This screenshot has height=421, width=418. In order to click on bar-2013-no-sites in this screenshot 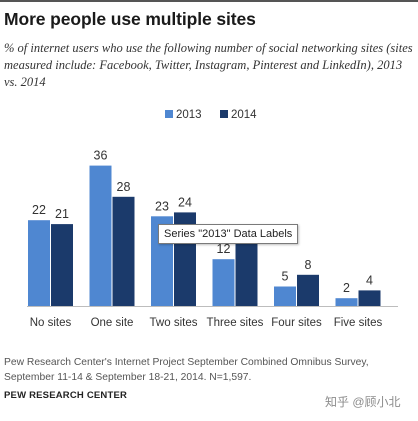, I will do `click(39, 263)`.